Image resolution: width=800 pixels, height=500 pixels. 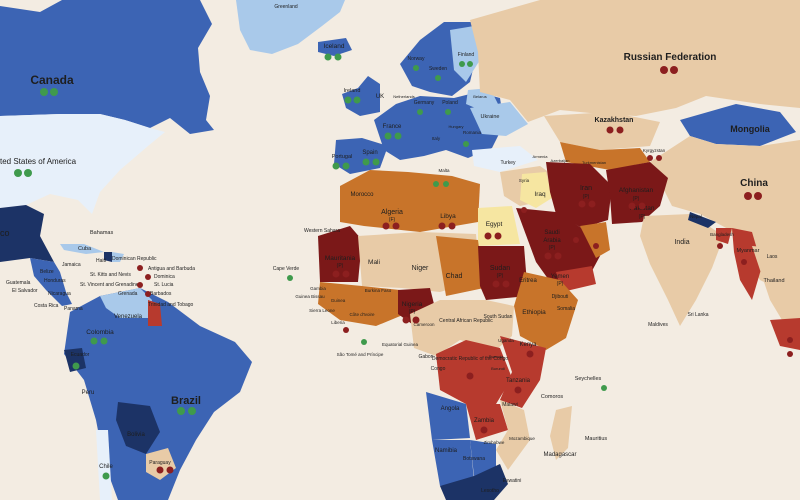 What do you see at coordinates (108, 257) in the screenshot?
I see `region-haiti` at bounding box center [108, 257].